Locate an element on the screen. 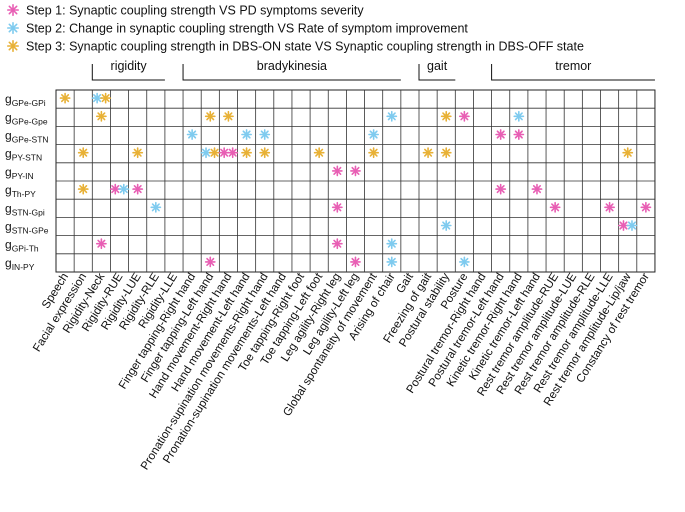  row-label: gSTN-Gpi is located at coordinates (25, 209).